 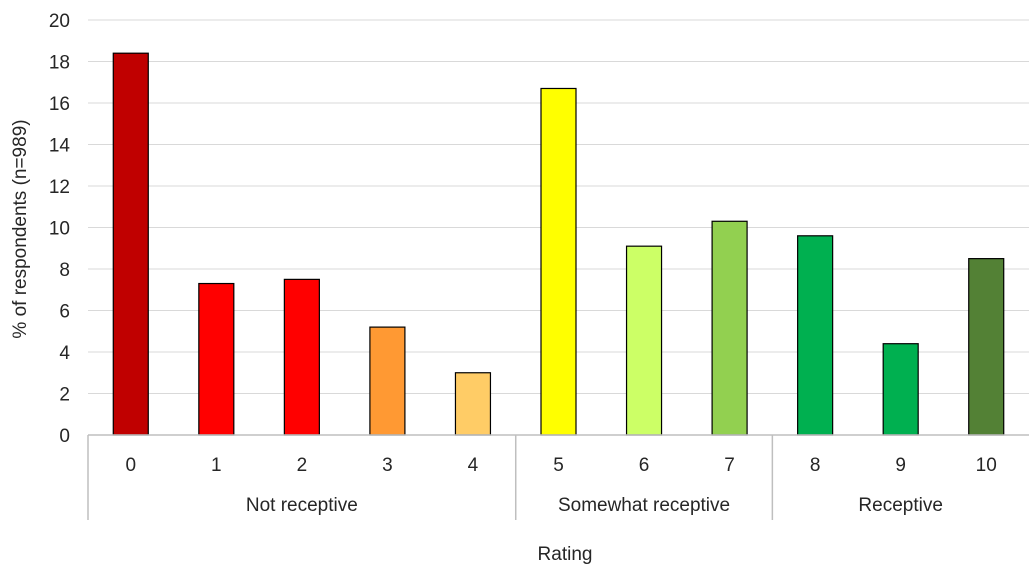 What do you see at coordinates (60, 146) in the screenshot?
I see `y-tick-label: 14` at bounding box center [60, 146].